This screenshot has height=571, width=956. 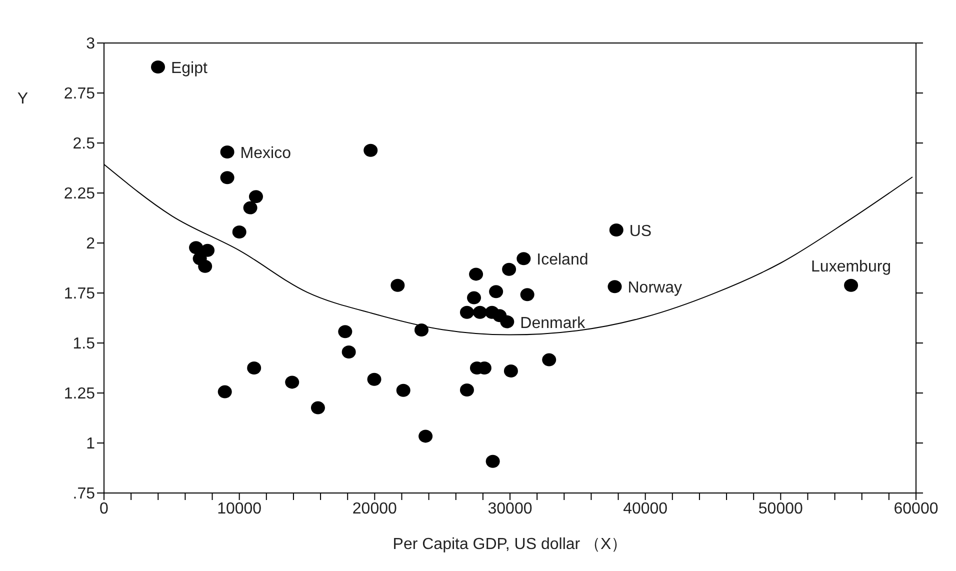 What do you see at coordinates (239, 509) in the screenshot?
I see `x-tick-label: 10000` at bounding box center [239, 509].